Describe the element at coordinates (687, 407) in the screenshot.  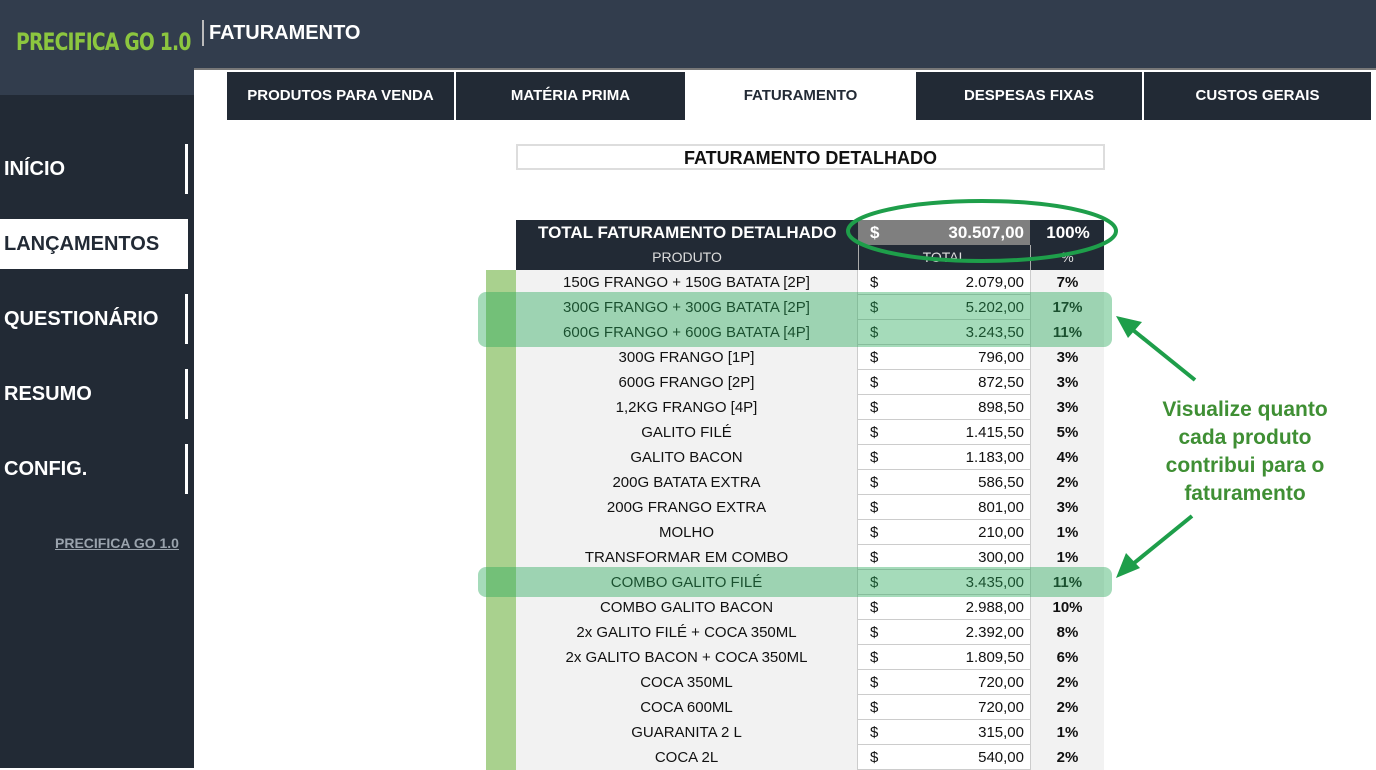
I see `product-name: 1,2KG FRANGO [4P]` at that location.